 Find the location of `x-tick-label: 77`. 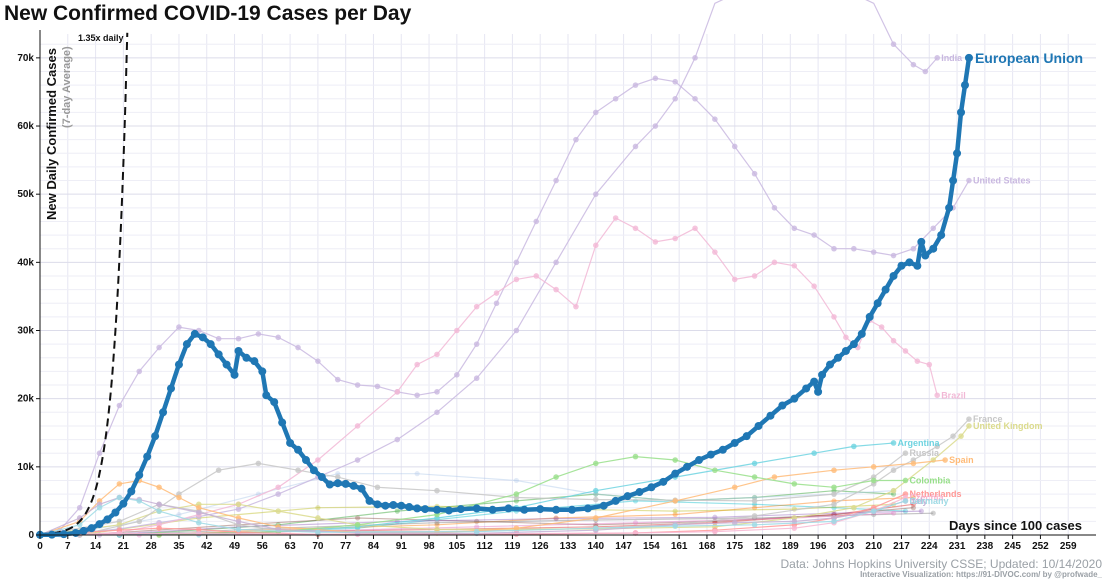

x-tick-label: 77 is located at coordinates (346, 546).